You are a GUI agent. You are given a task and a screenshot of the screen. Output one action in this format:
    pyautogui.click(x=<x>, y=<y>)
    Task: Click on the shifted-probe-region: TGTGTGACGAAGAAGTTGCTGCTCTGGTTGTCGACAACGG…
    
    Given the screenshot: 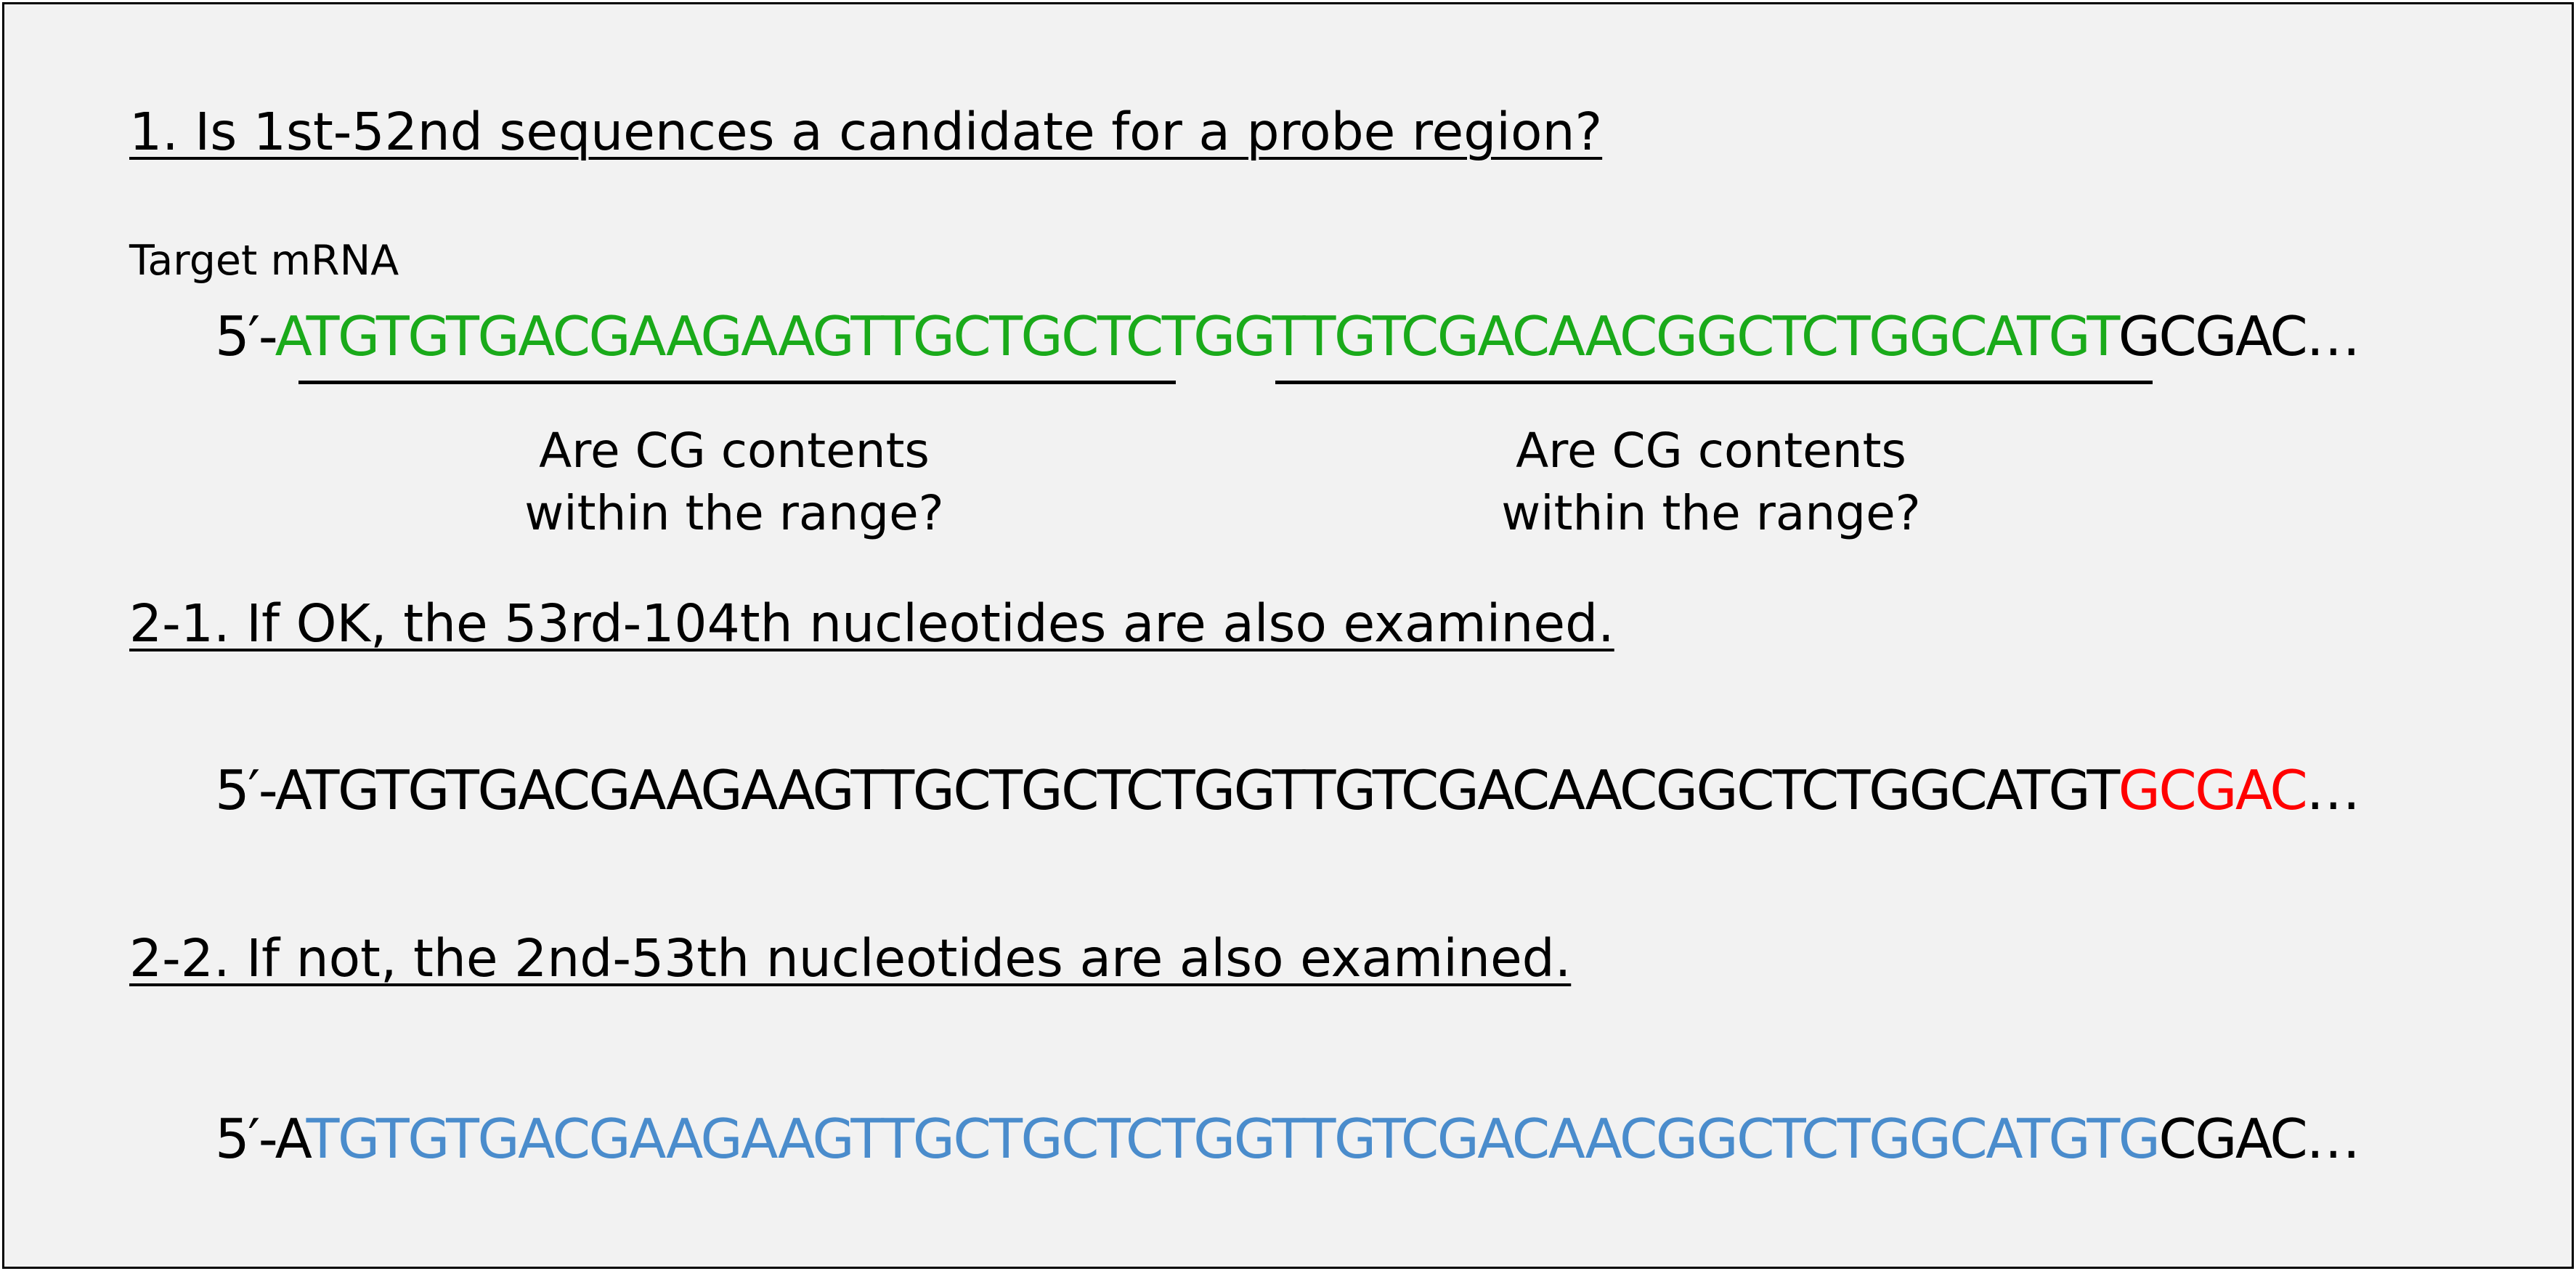 What is the action you would take?
    pyautogui.click(x=1233, y=1139)
    